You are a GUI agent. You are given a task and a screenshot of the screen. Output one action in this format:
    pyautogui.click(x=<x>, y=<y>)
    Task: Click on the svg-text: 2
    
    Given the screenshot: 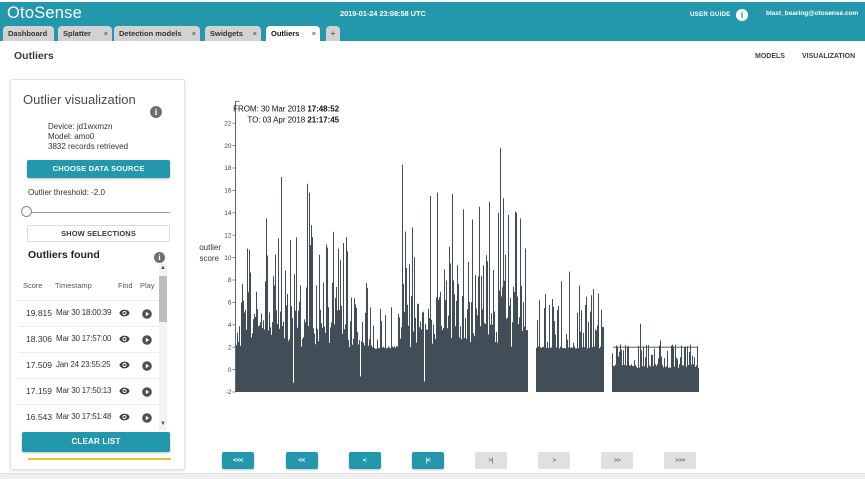 What is the action you would take?
    pyautogui.click(x=230, y=347)
    